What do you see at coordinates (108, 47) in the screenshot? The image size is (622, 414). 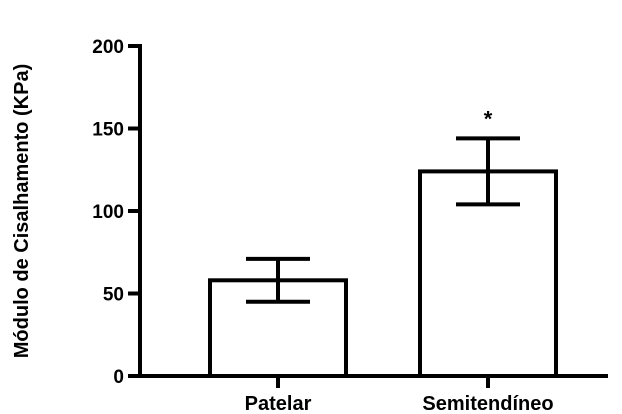 I see `y-tick-label-200: 200` at bounding box center [108, 47].